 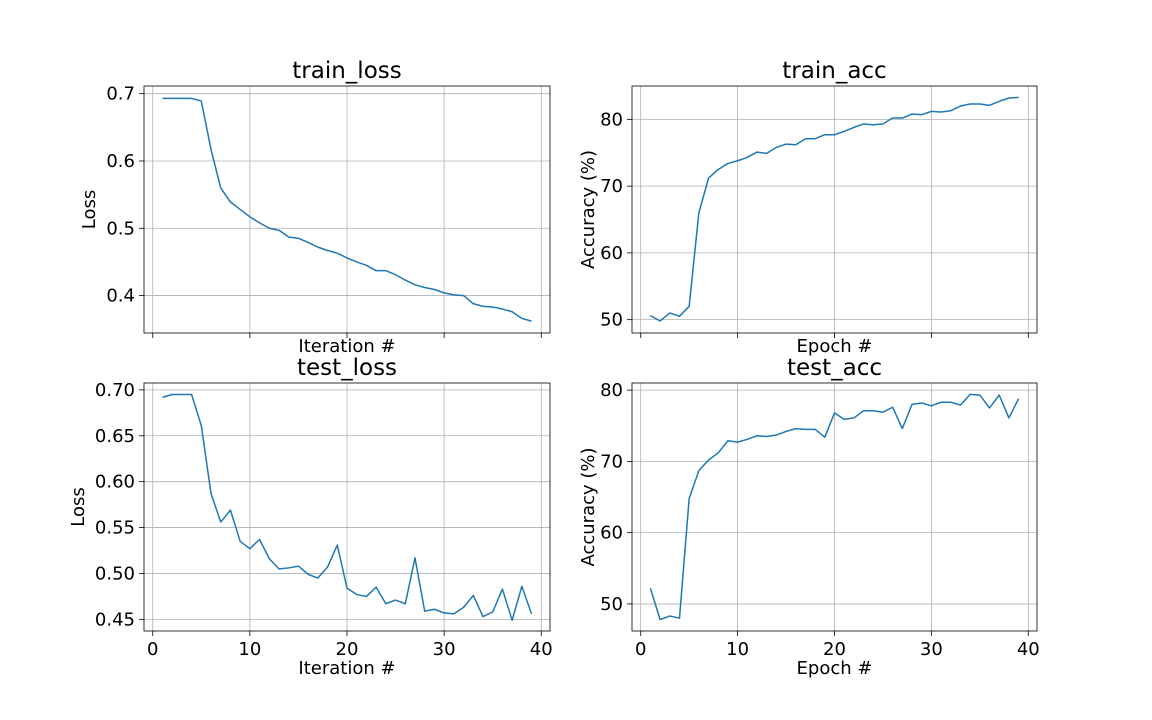 I want to click on y-tick-label: 0.50, so click(x=115, y=573).